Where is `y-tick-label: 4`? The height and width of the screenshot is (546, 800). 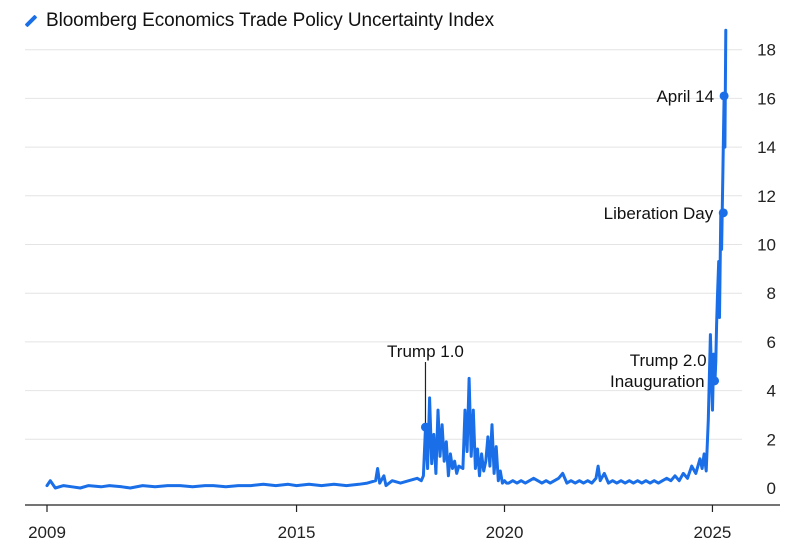 y-tick-label: 4 is located at coordinates (771, 391).